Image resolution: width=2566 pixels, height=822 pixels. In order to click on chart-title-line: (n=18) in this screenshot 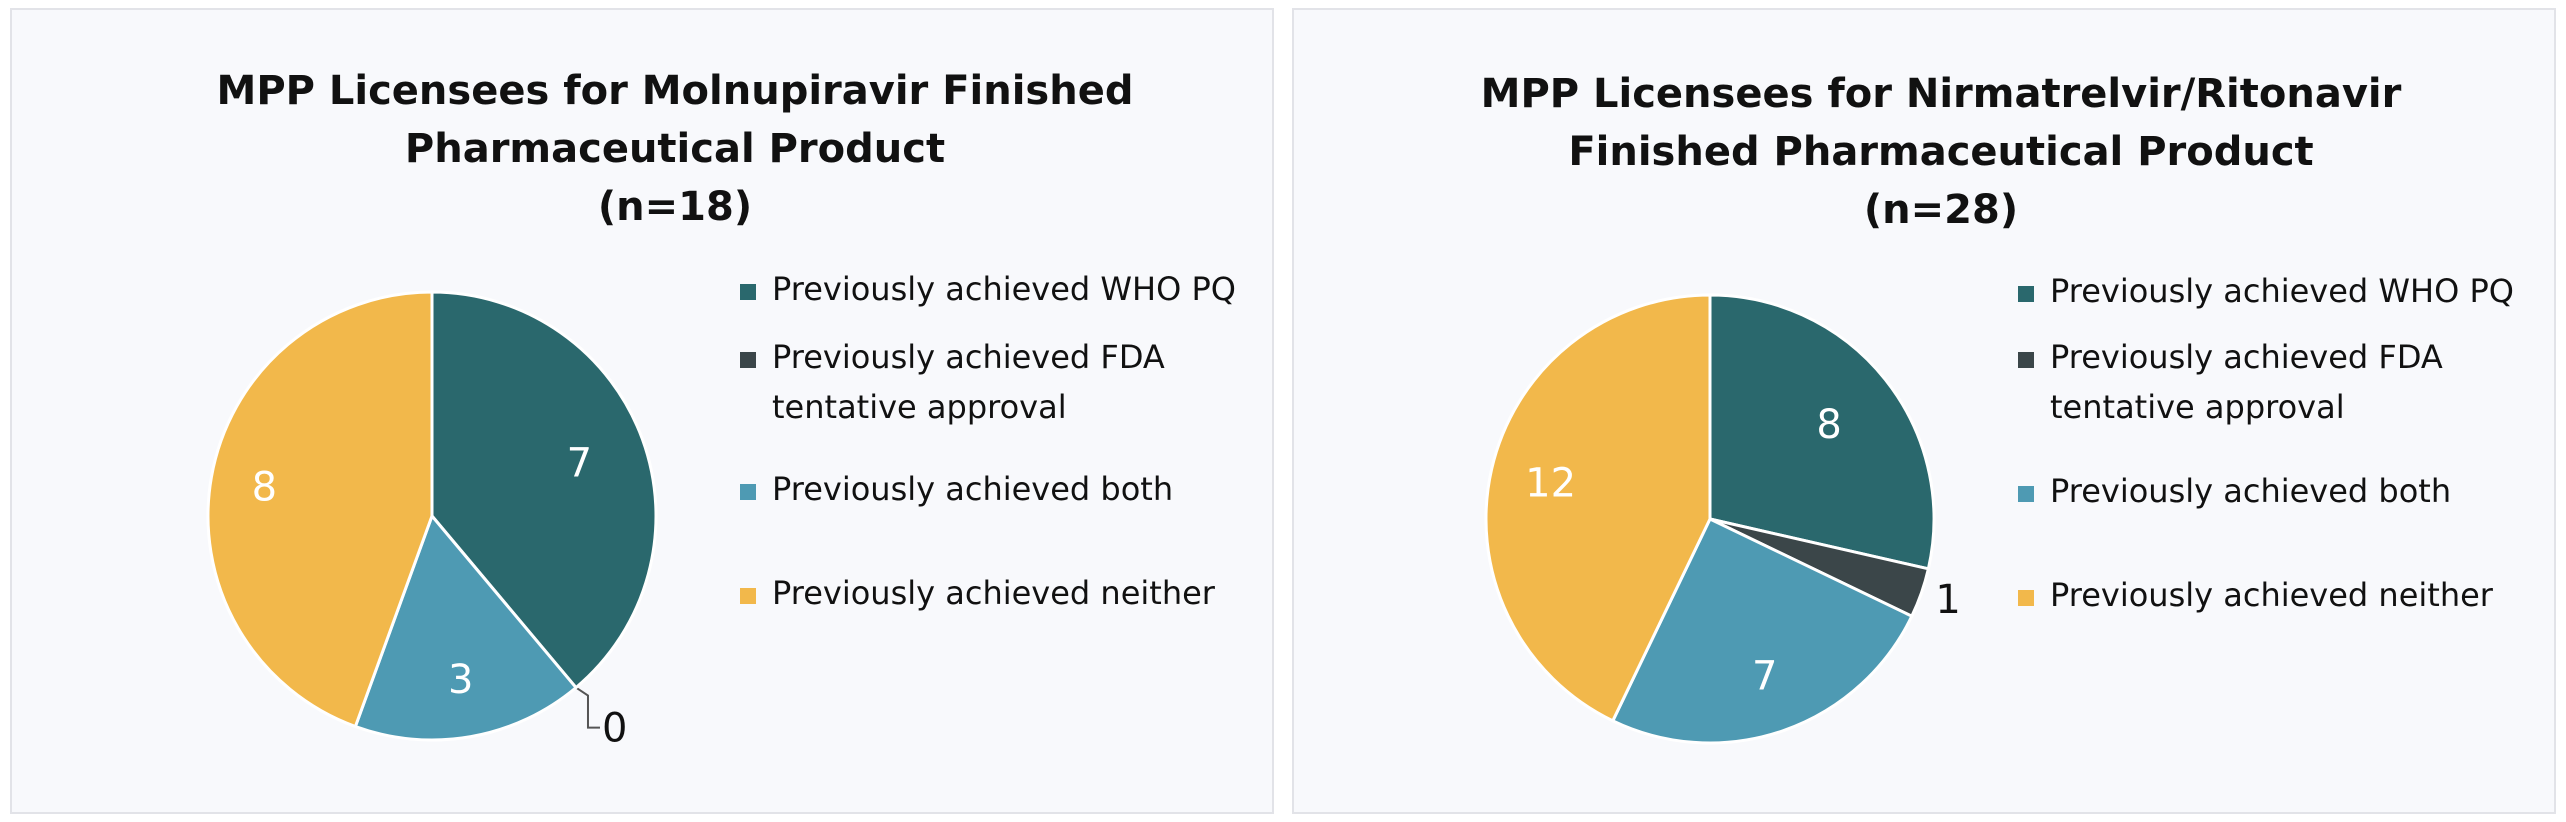, I will do `click(675, 207)`.